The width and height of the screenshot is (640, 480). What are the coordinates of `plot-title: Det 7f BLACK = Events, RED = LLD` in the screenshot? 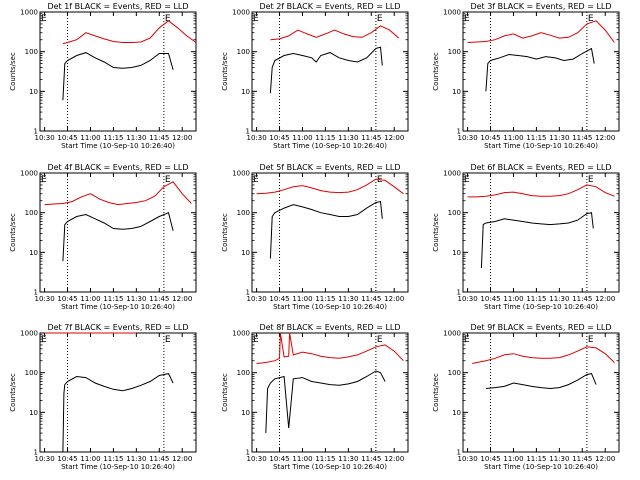 It's located at (117, 327).